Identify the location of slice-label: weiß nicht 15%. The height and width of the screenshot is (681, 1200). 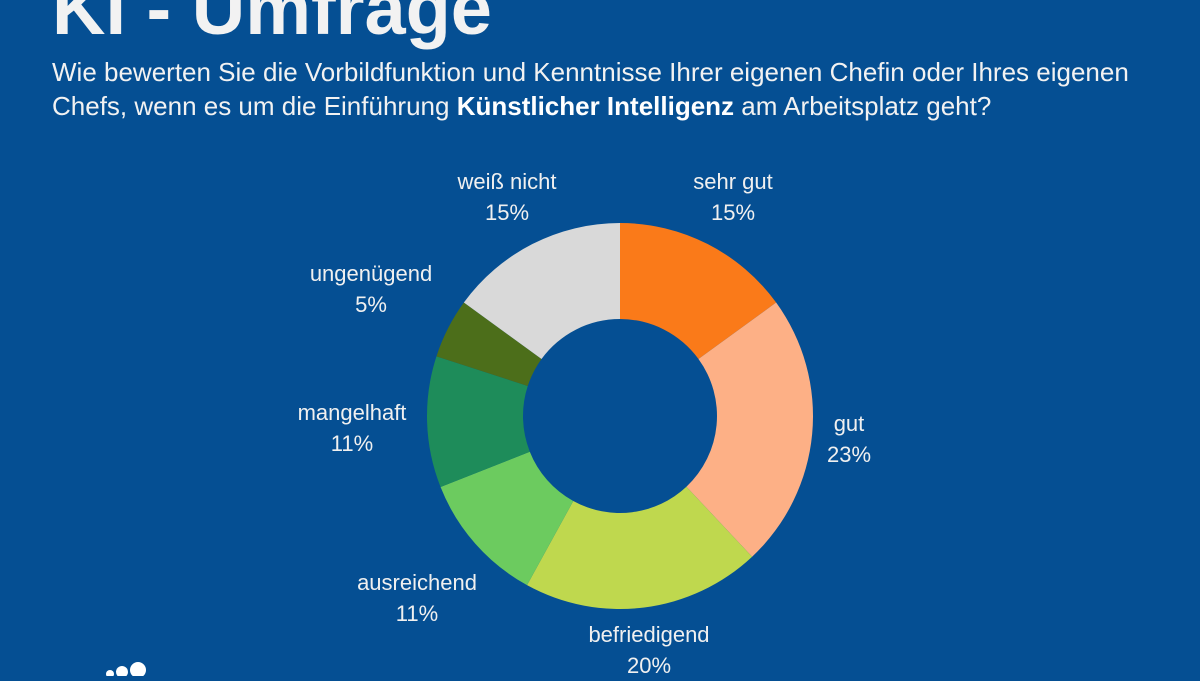
(506, 197).